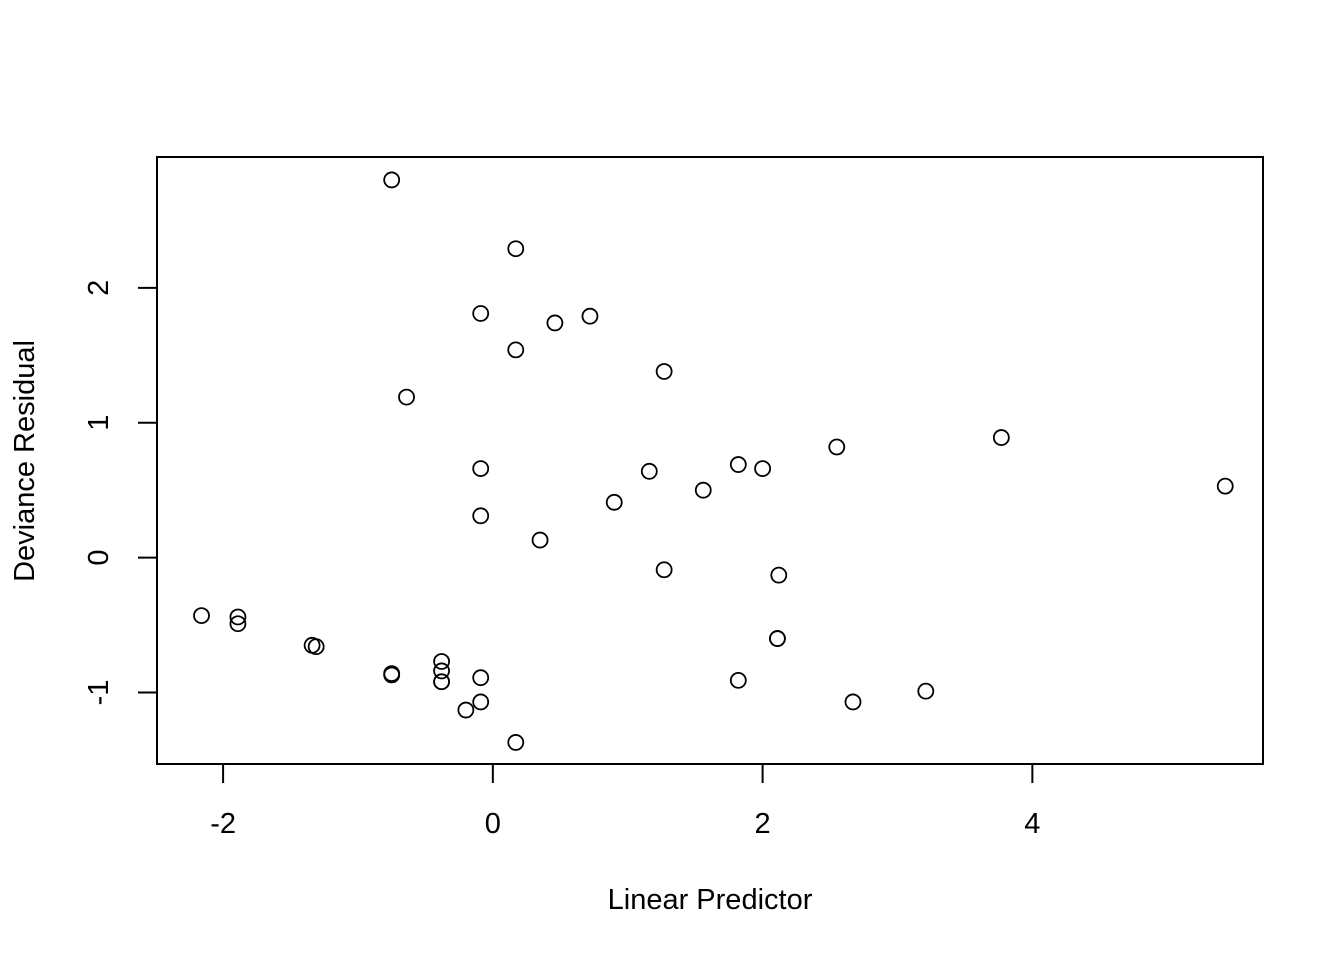 This screenshot has height=960, width=1344. I want to click on x-tick-label: -2, so click(223, 824).